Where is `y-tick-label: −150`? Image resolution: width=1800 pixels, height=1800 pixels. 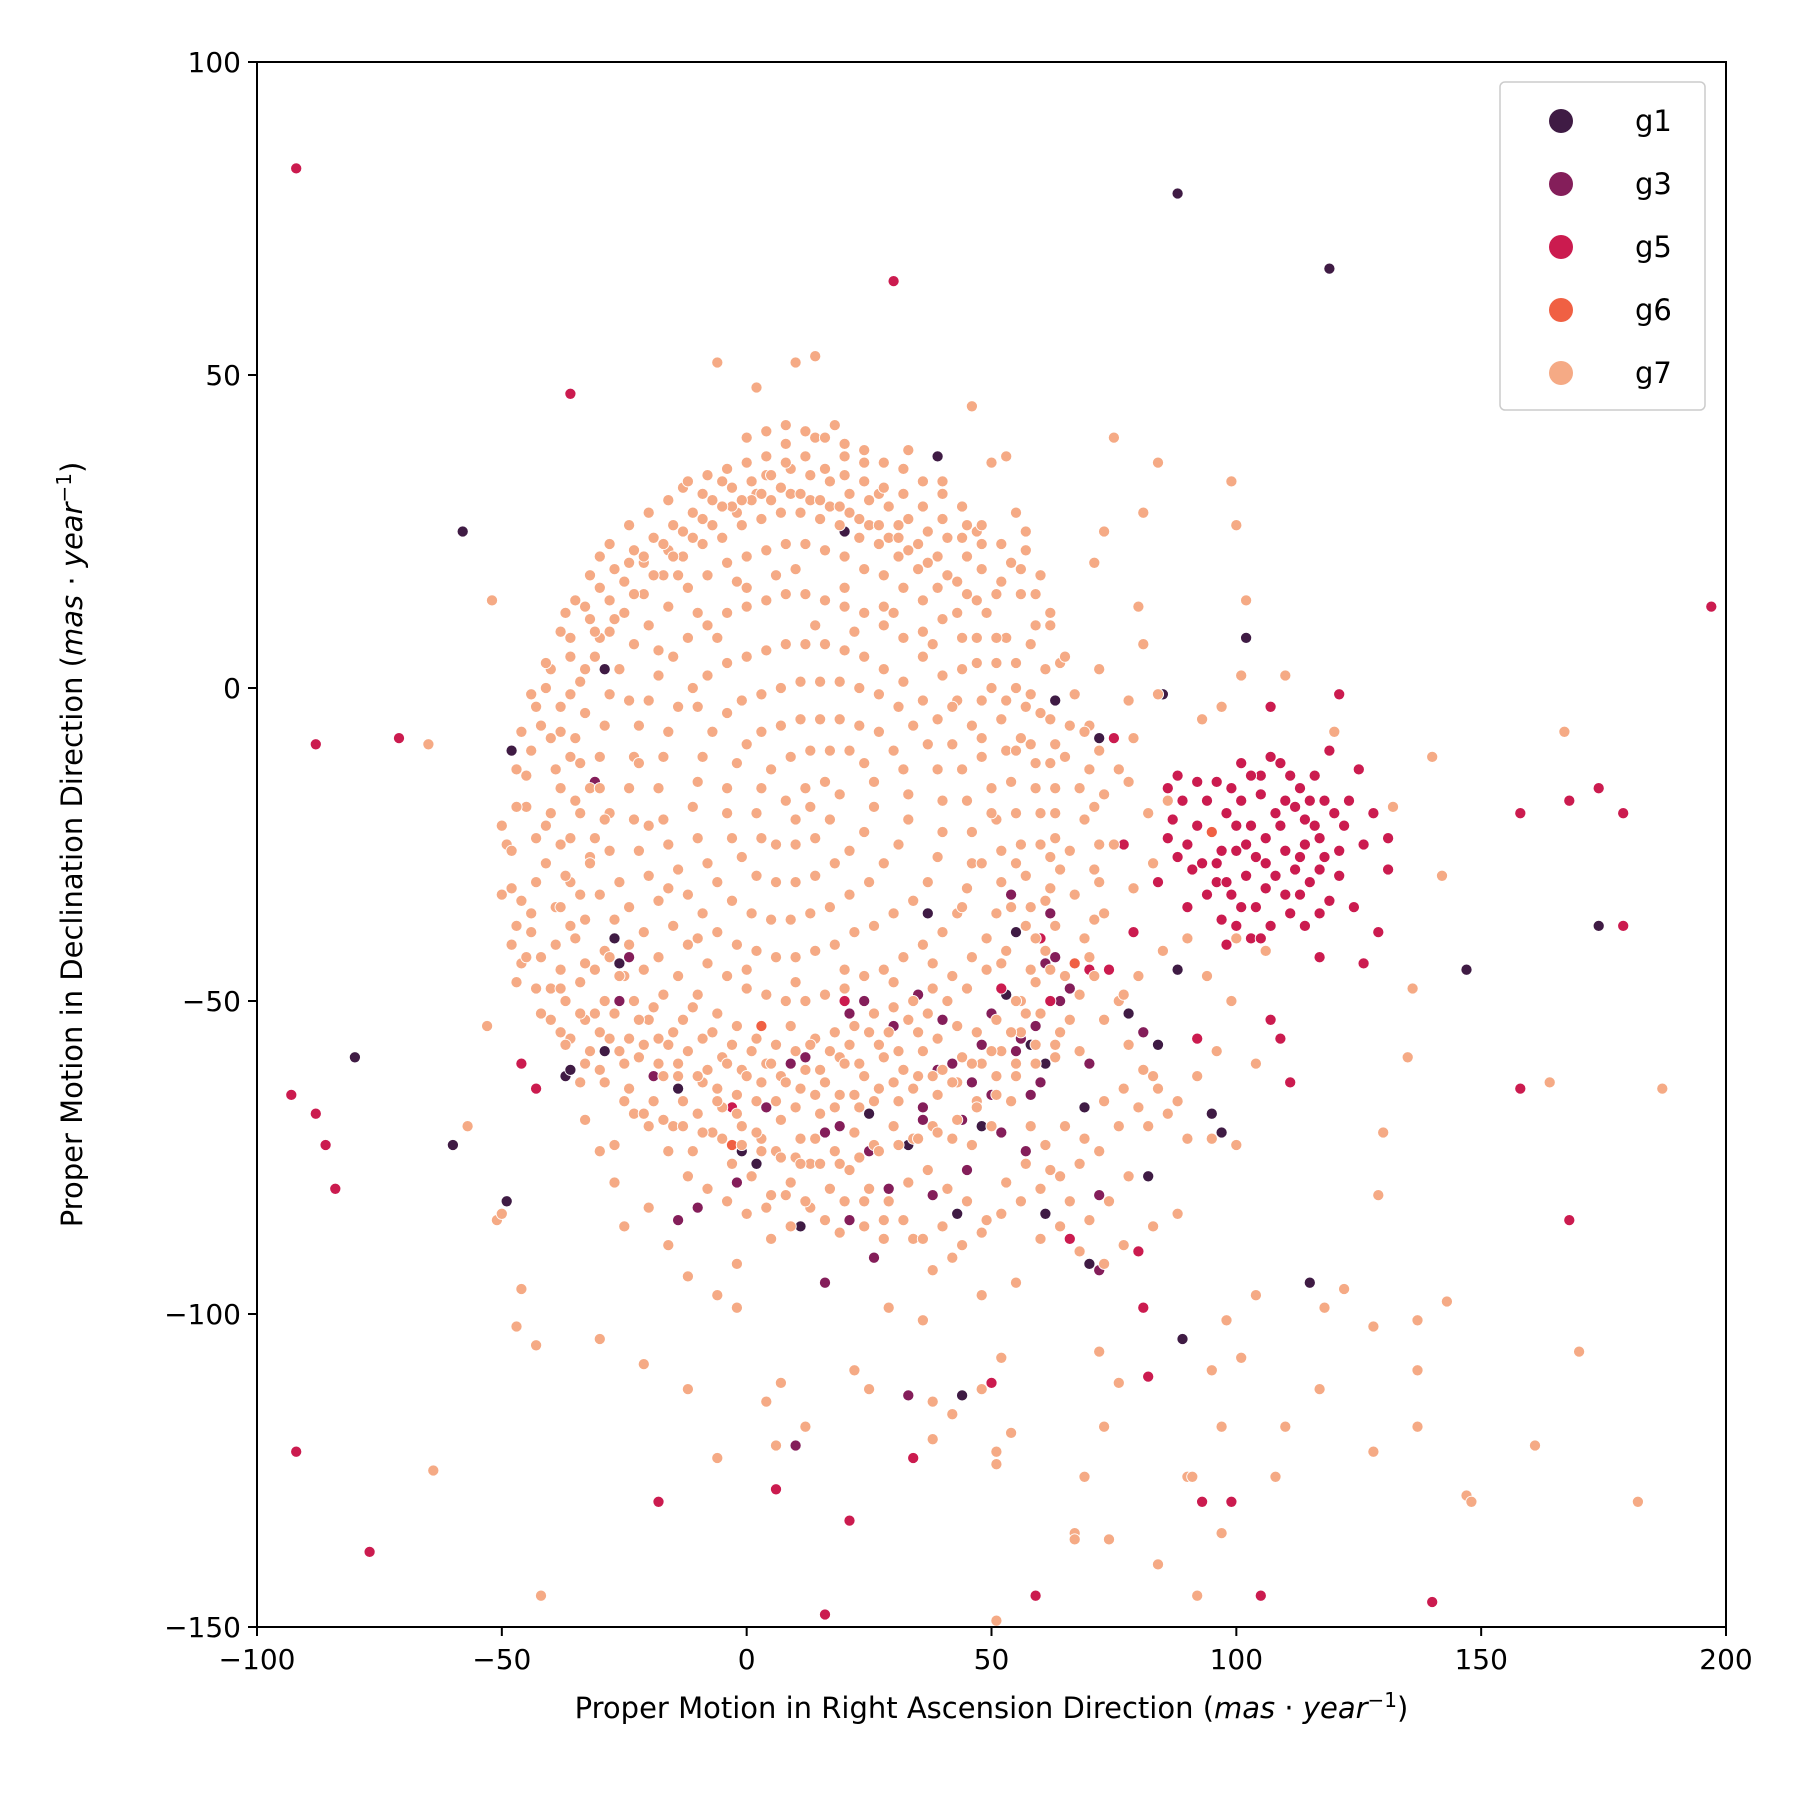 y-tick-label: −150 is located at coordinates (202, 1627).